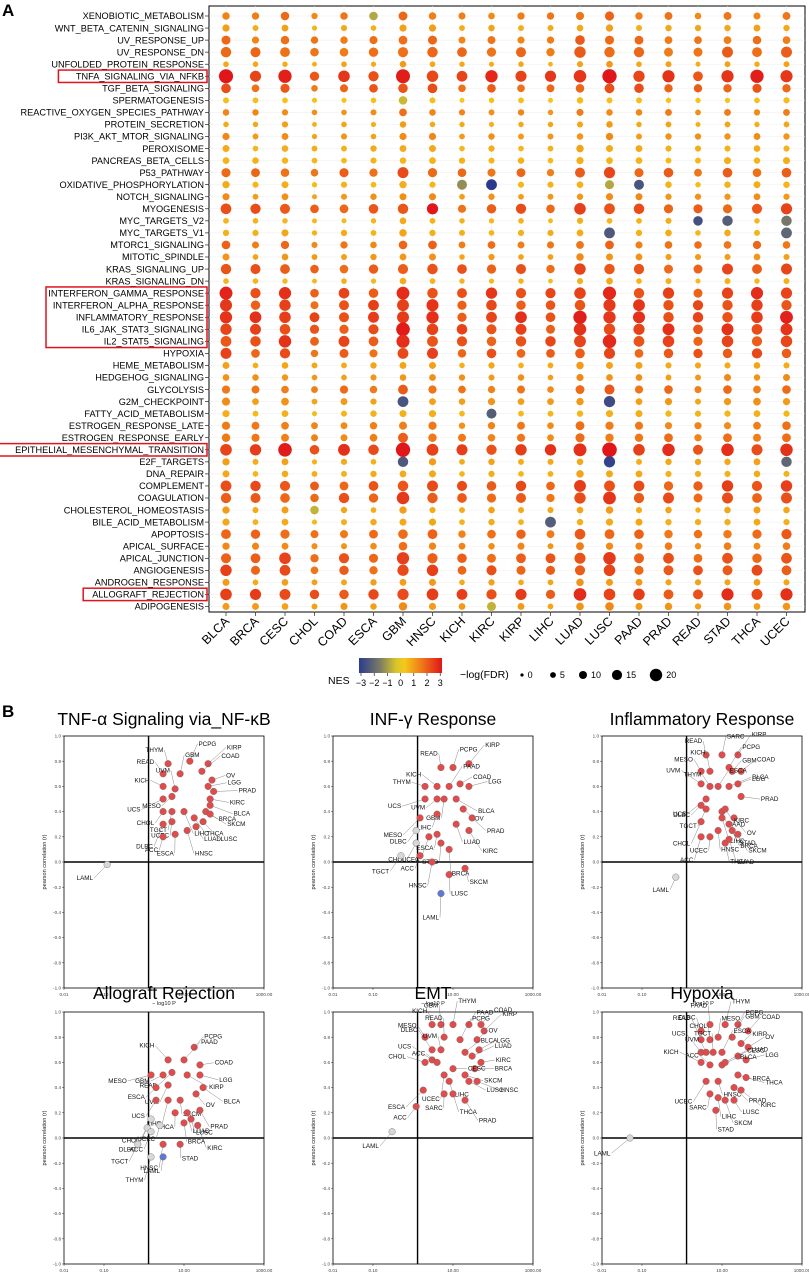  What do you see at coordinates (550, 40) in the screenshot?
I see `dot-uv-response-up-lihc` at bounding box center [550, 40].